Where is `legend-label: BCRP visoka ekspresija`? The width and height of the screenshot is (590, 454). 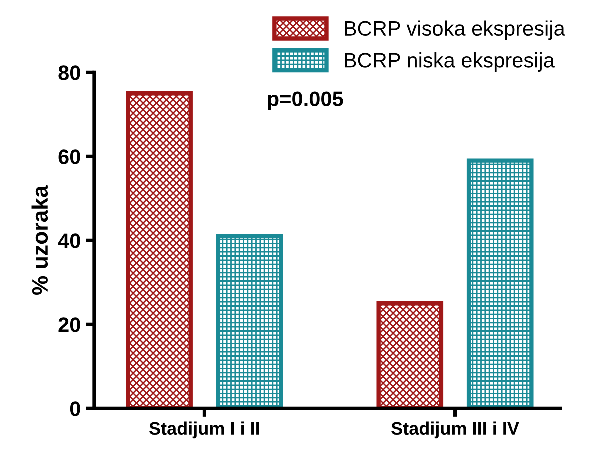 legend-label: BCRP visoka ekspresija is located at coordinates (455, 30).